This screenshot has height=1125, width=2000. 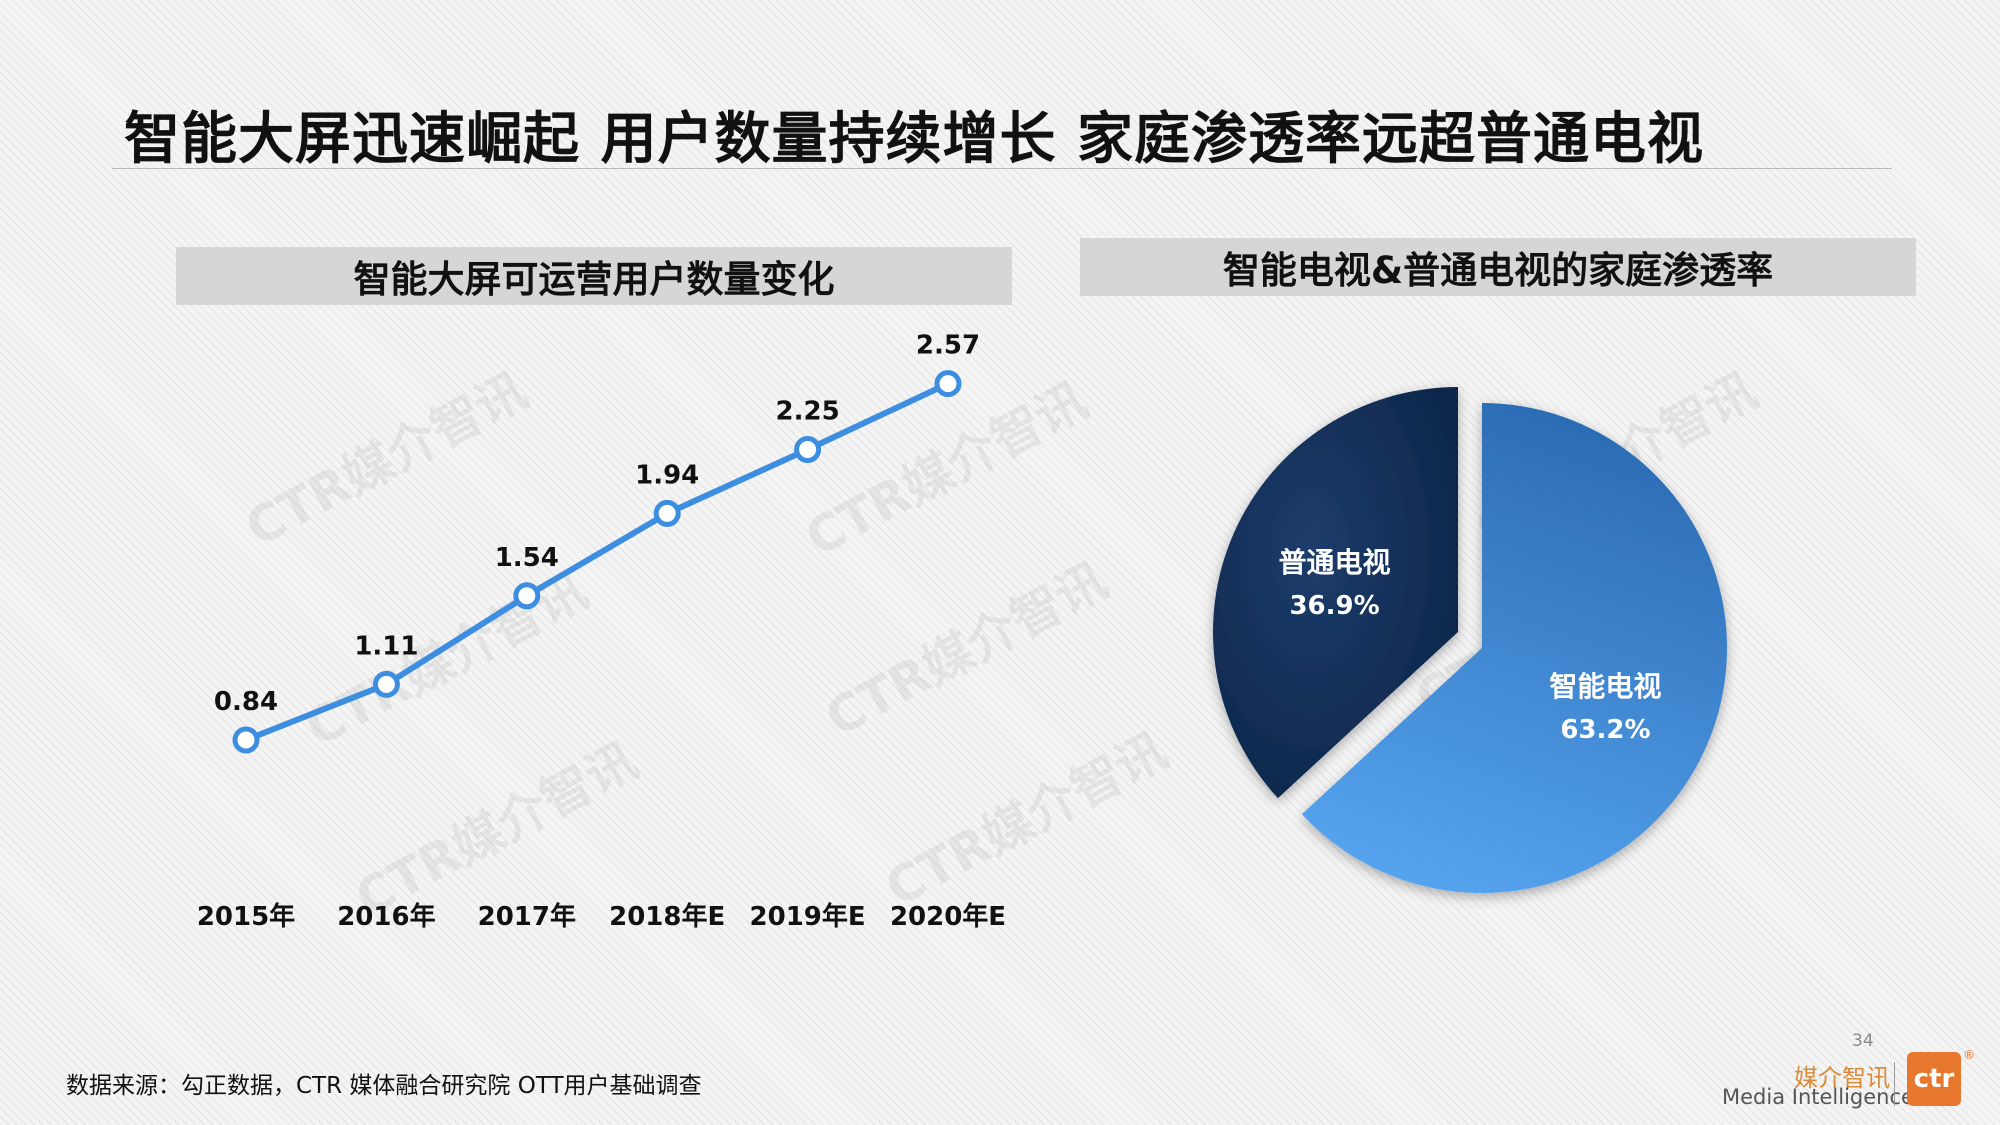 I want to click on x-tick-label: 2018年E, so click(x=667, y=916).